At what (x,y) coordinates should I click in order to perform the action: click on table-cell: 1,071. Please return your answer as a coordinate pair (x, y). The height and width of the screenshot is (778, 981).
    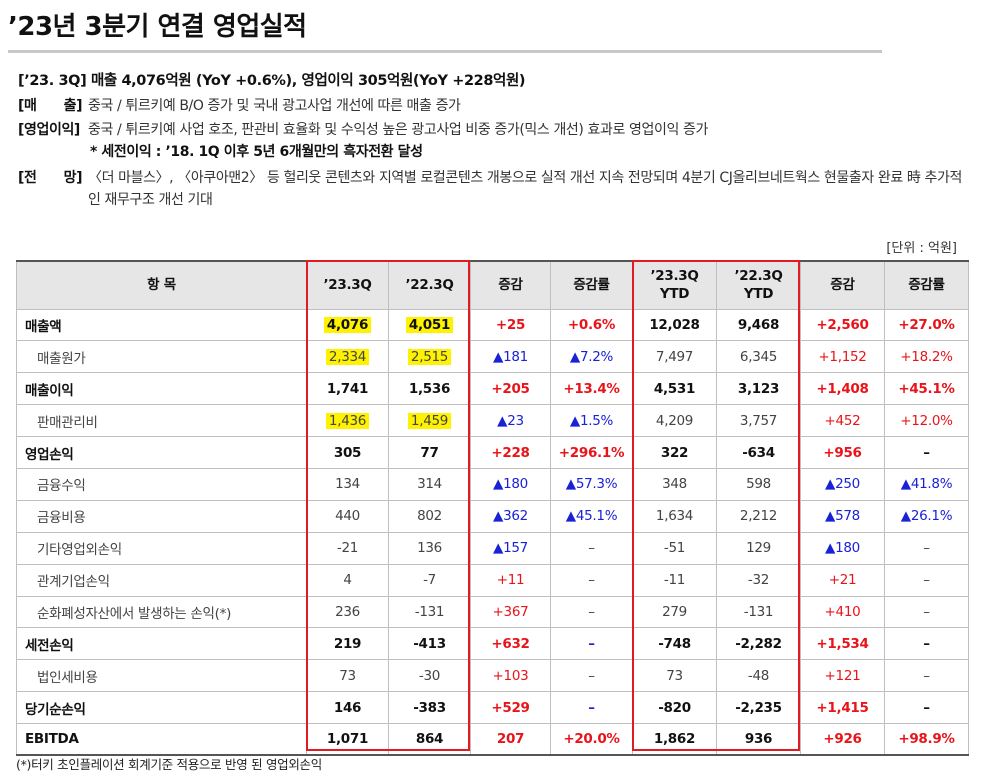
    Looking at the image, I should click on (347, 740).